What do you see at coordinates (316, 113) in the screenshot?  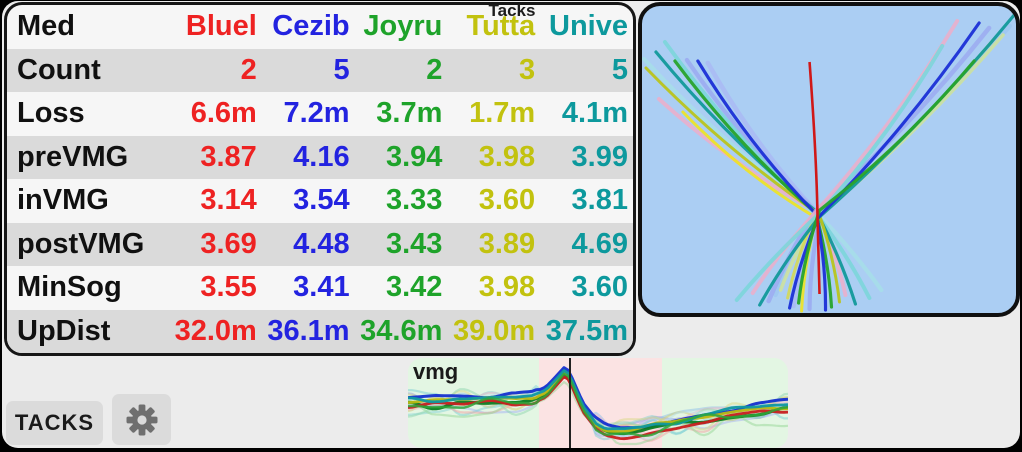 I see `value-cell: 7.2m` at bounding box center [316, 113].